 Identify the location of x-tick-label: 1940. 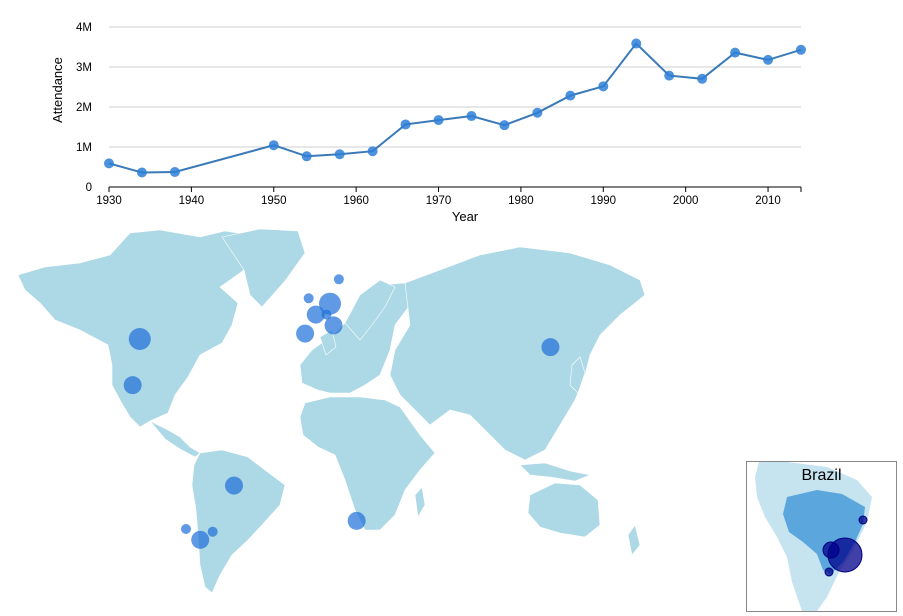
(192, 201).